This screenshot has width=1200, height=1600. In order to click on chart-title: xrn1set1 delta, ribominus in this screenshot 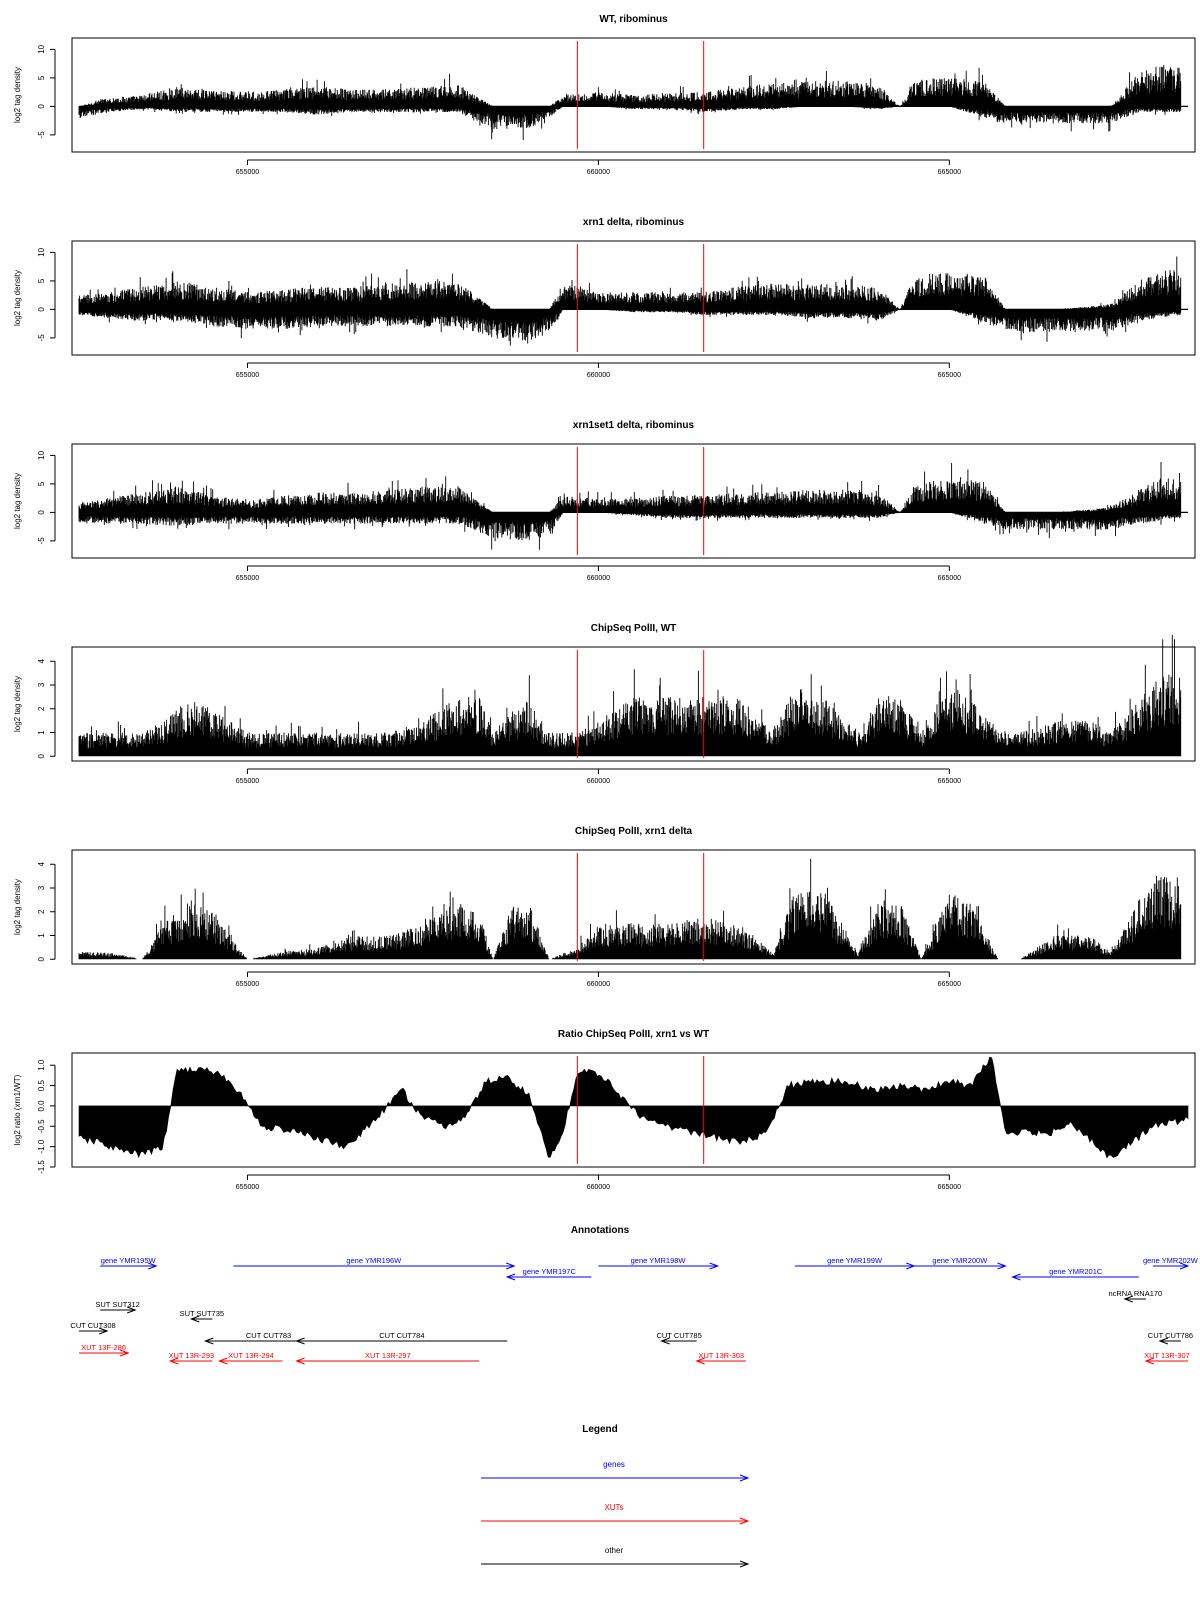, I will do `click(634, 425)`.